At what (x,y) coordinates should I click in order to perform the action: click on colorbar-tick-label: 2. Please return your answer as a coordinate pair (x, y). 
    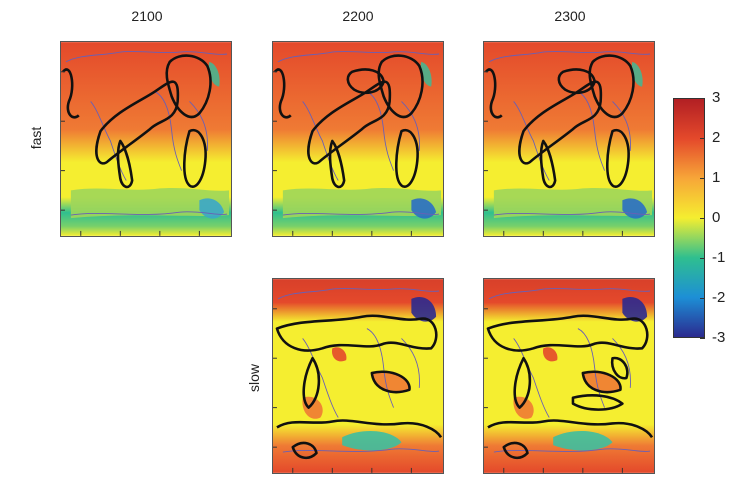
    Looking at the image, I should click on (716, 137).